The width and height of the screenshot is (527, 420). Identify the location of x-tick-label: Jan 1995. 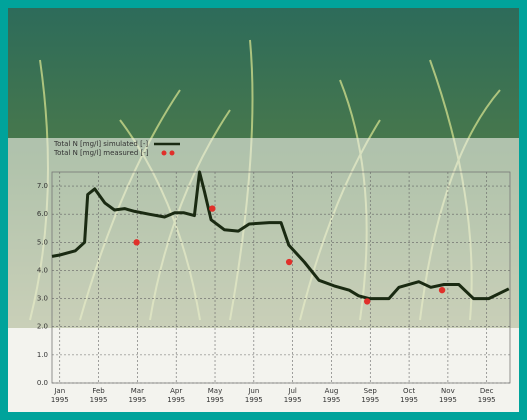
(59, 395).